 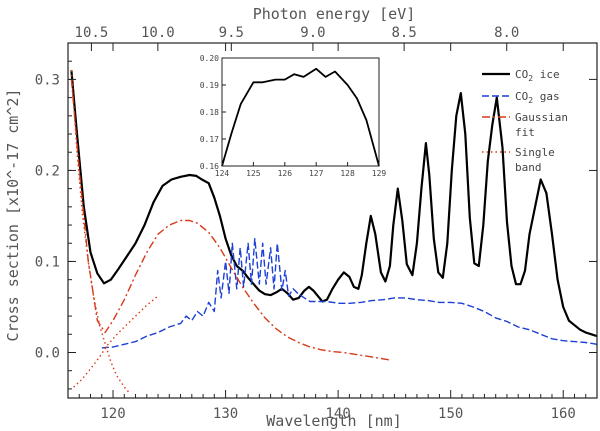 I want to click on inset-frame, so click(x=300, y=112).